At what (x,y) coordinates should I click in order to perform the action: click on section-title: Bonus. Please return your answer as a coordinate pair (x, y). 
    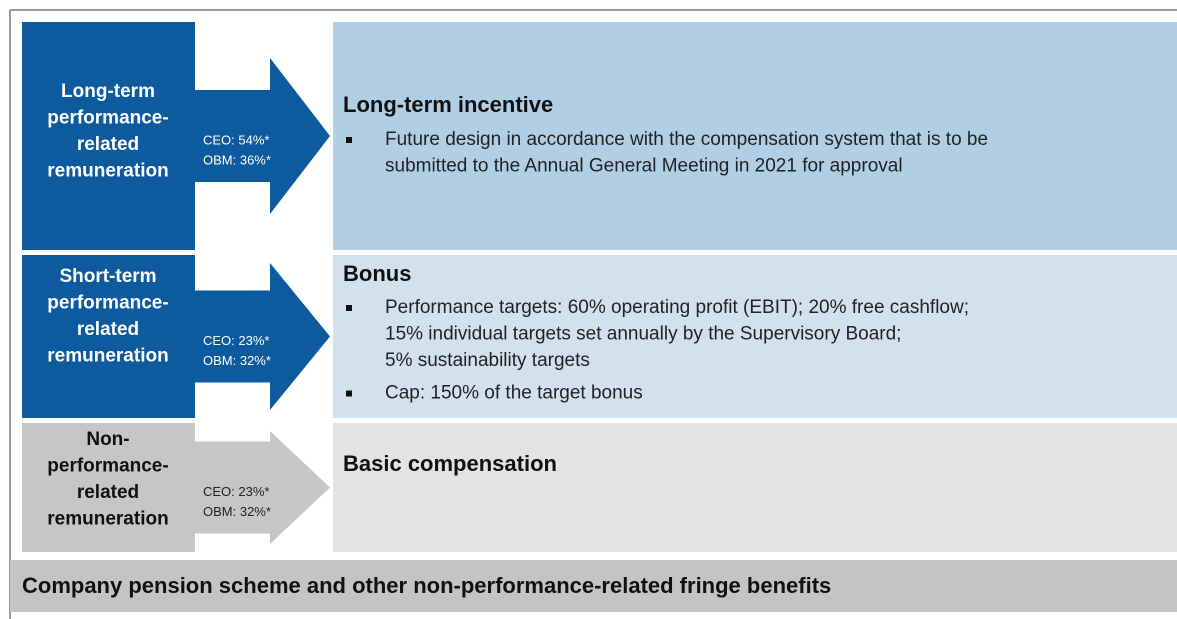
    Looking at the image, I should click on (377, 273).